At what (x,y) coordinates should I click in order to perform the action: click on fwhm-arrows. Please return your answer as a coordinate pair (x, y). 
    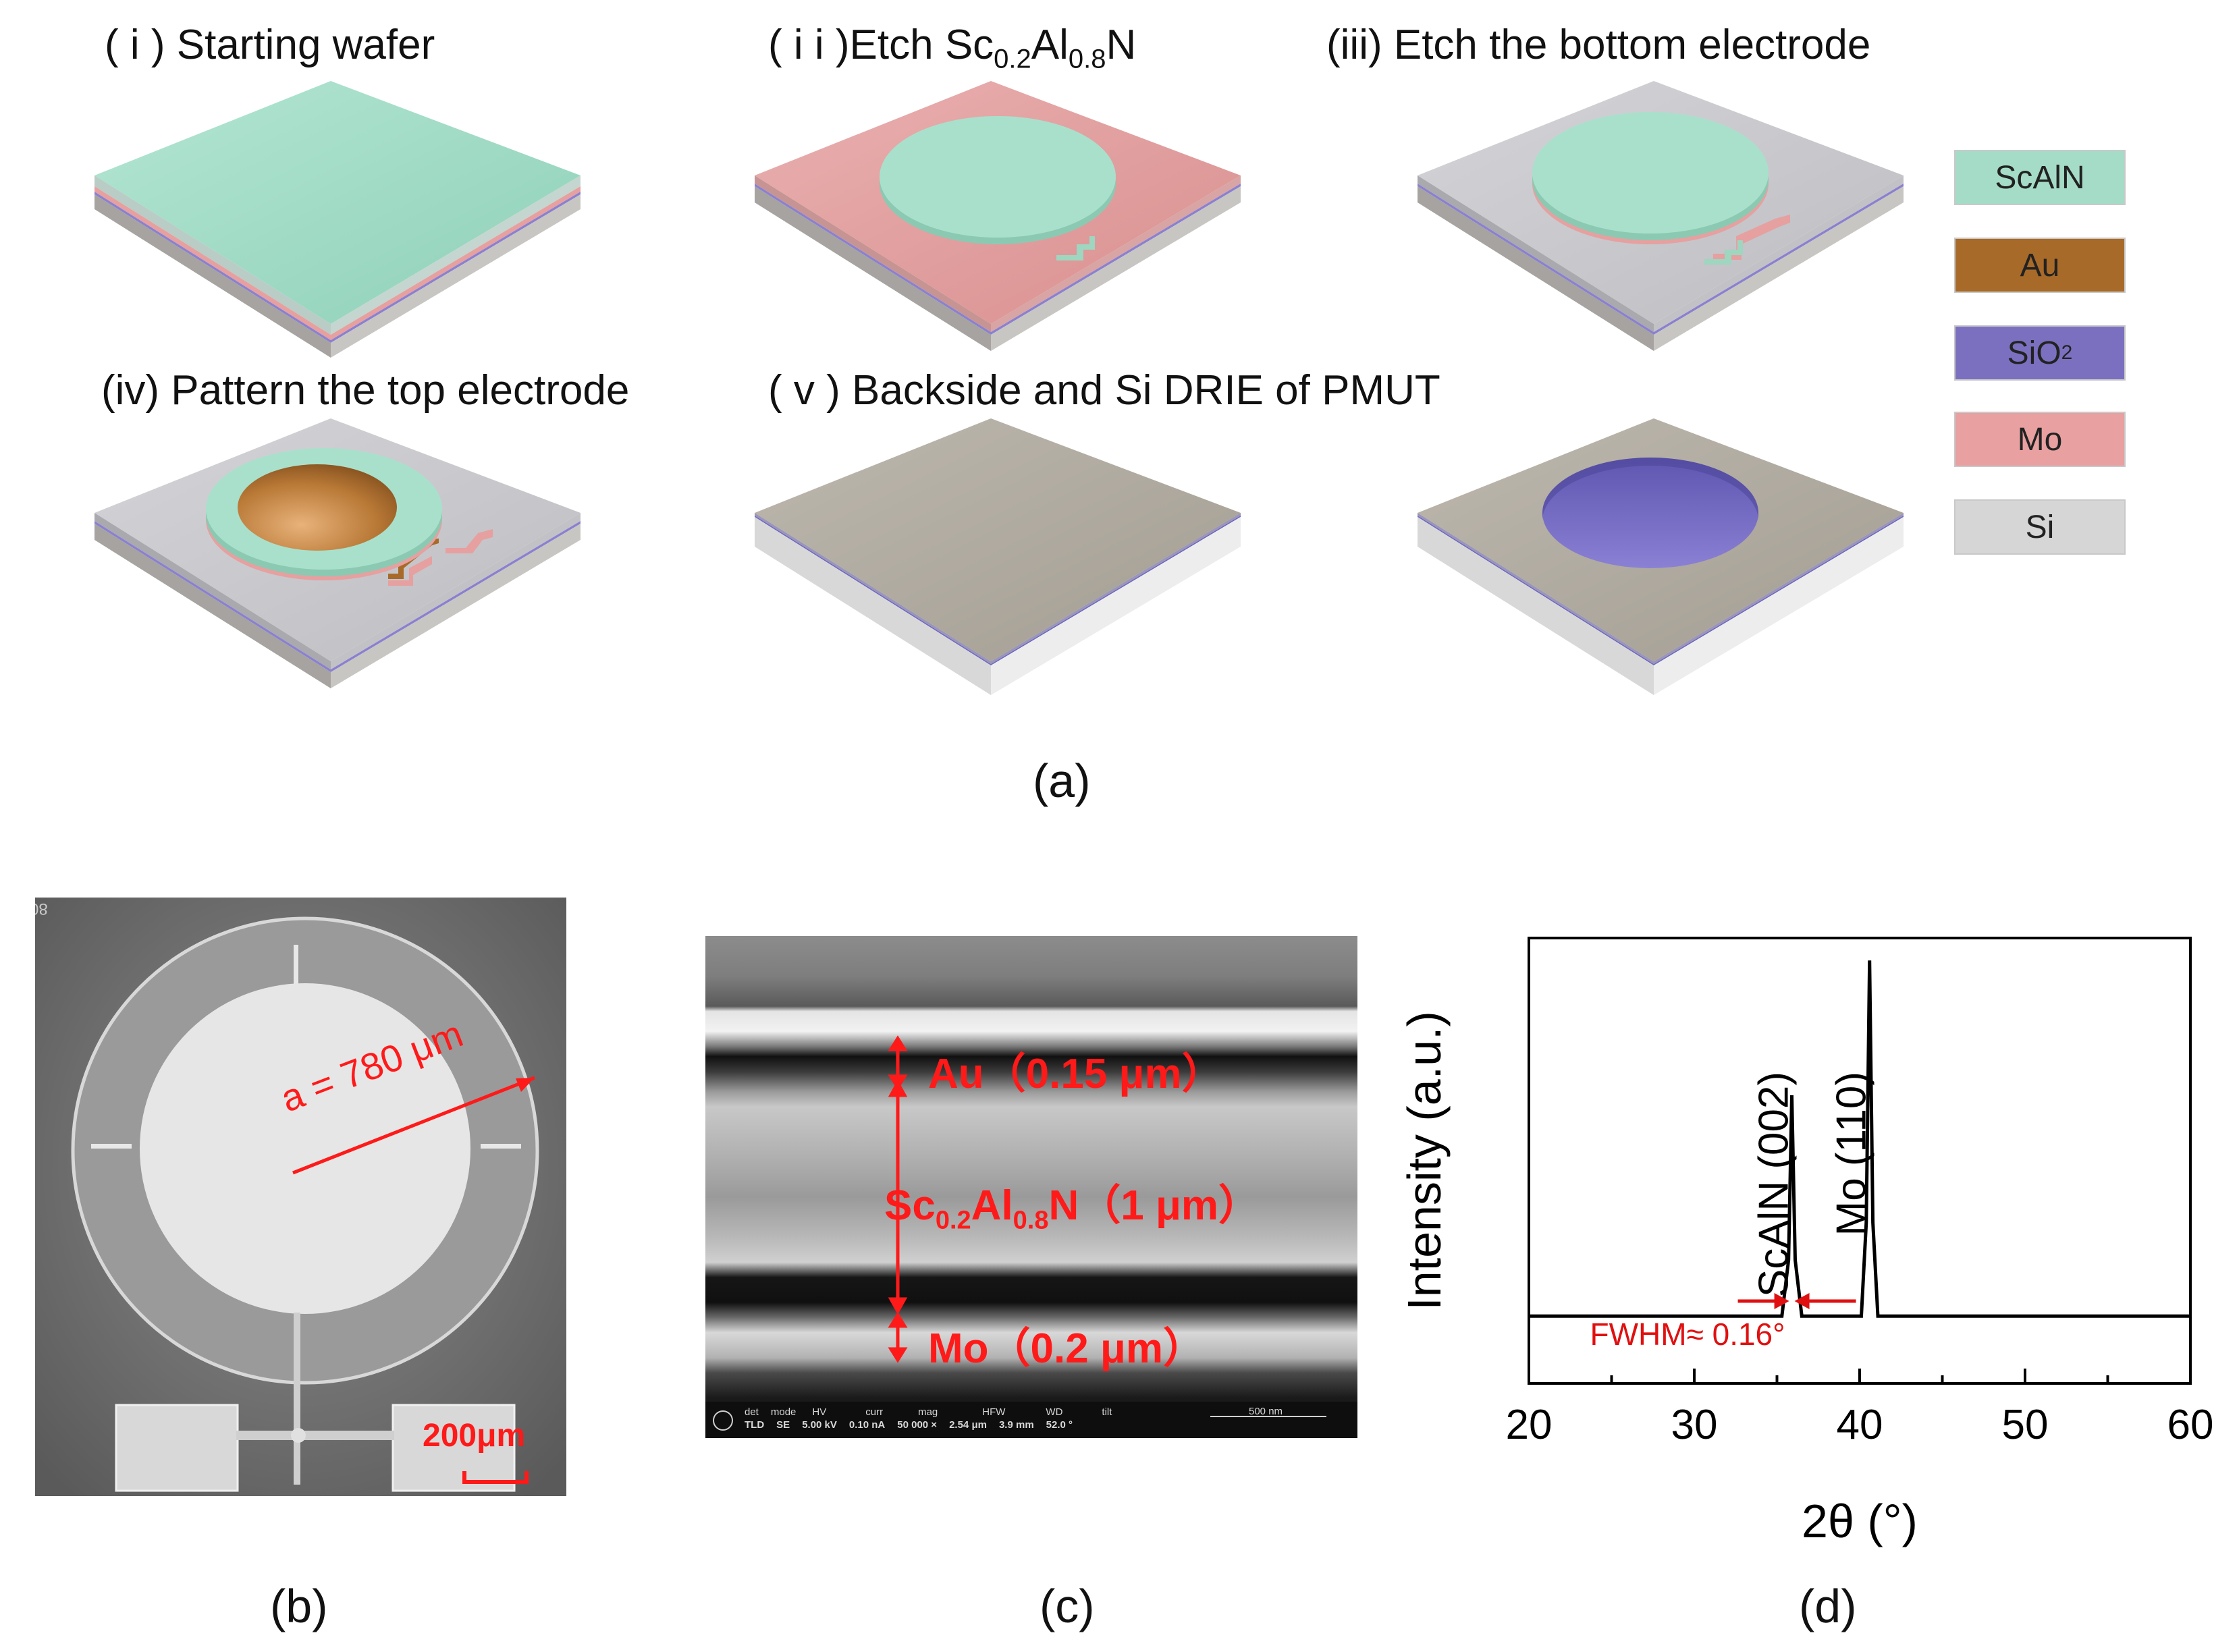
    Looking at the image, I should click on (1796, 1300).